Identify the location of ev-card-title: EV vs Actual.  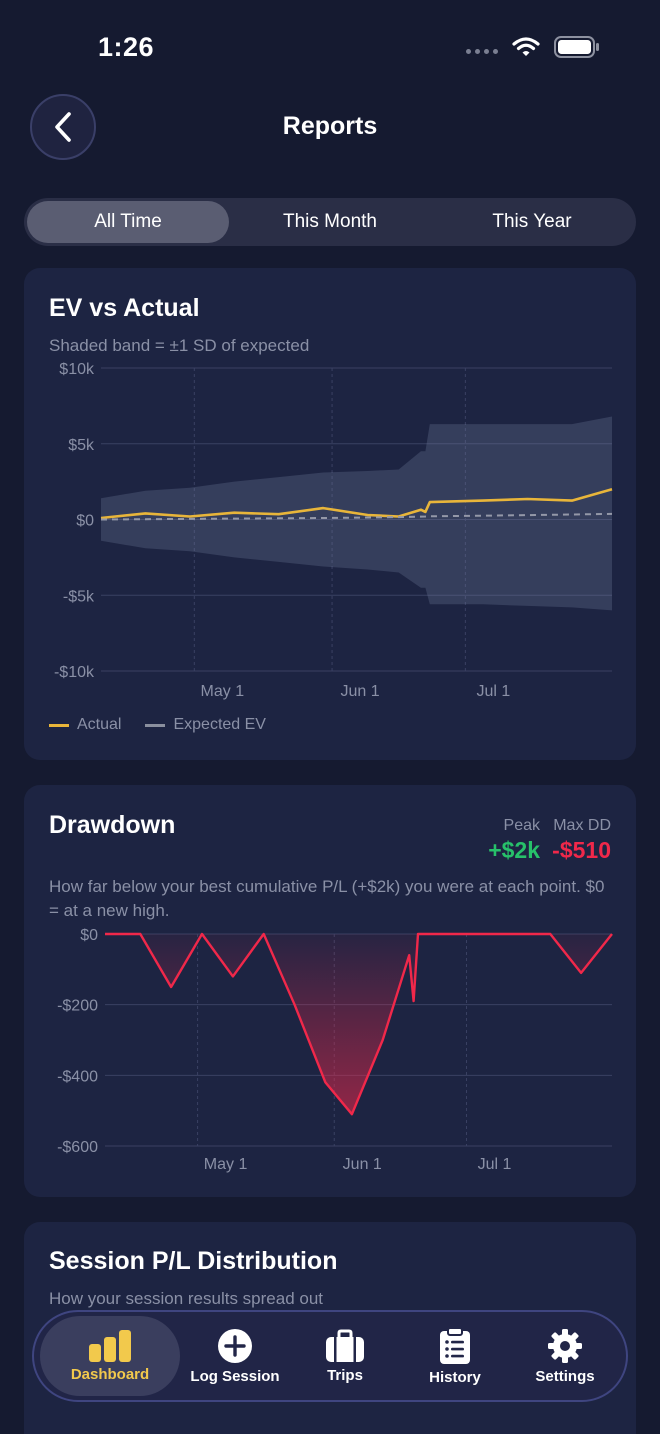
(124, 308).